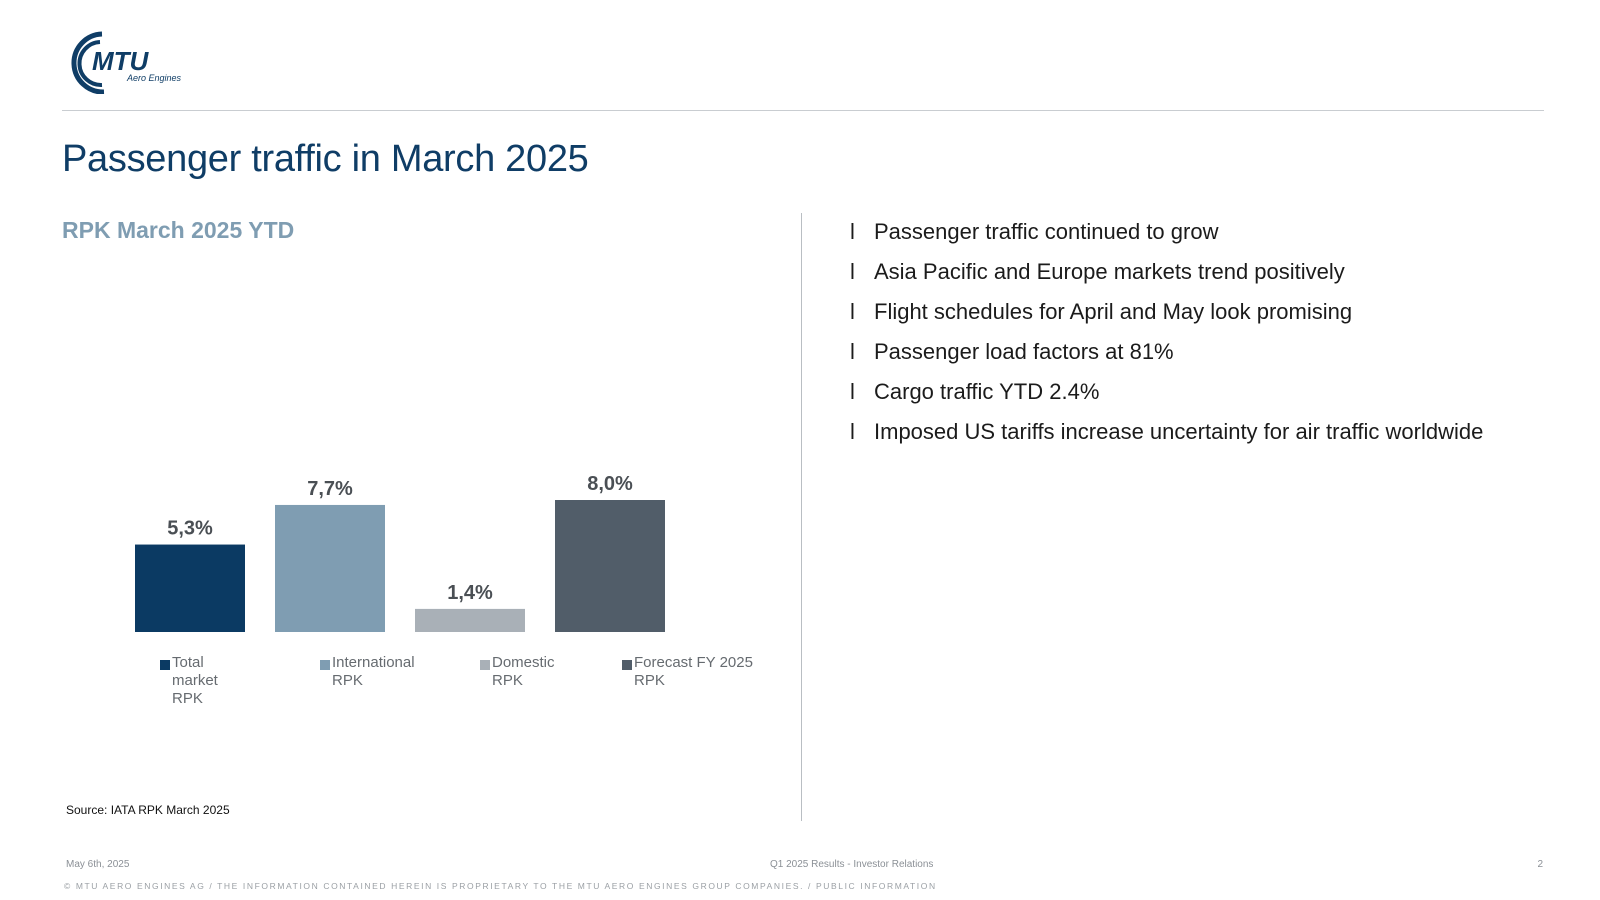 The width and height of the screenshot is (1600, 900). What do you see at coordinates (852, 864) in the screenshot?
I see `footer-title: Q1 2025 Results - Investor Relations` at bounding box center [852, 864].